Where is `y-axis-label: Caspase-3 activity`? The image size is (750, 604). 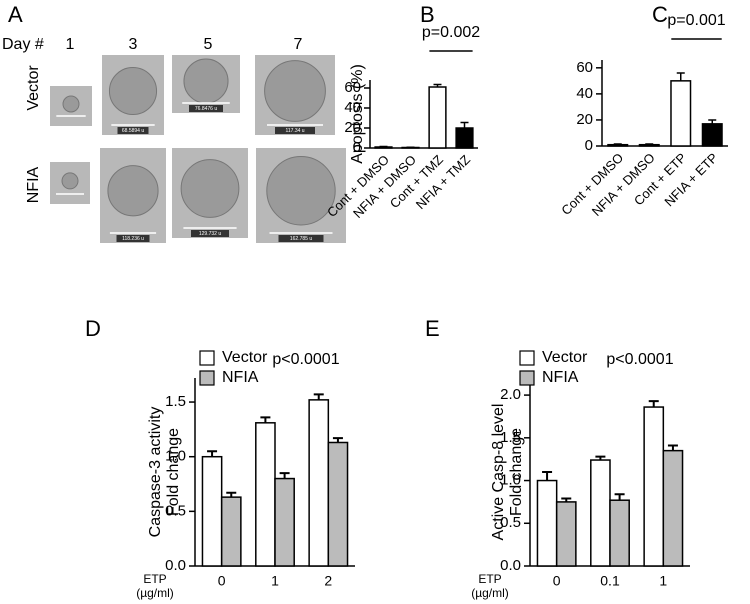 y-axis-label: Caspase-3 activity is located at coordinates (155, 472).